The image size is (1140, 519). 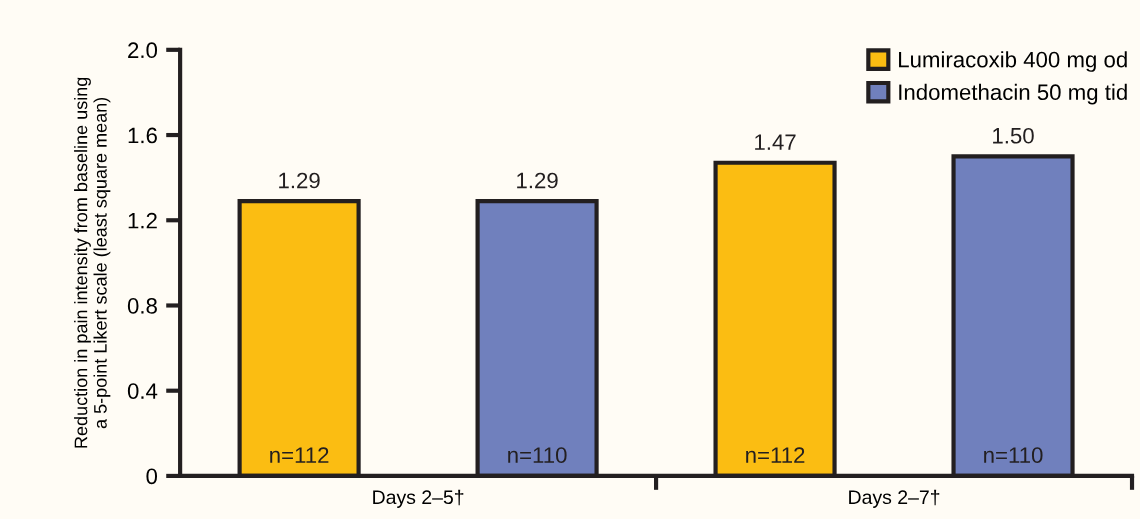 I want to click on y-tick-label: 0.4, so click(x=142, y=391).